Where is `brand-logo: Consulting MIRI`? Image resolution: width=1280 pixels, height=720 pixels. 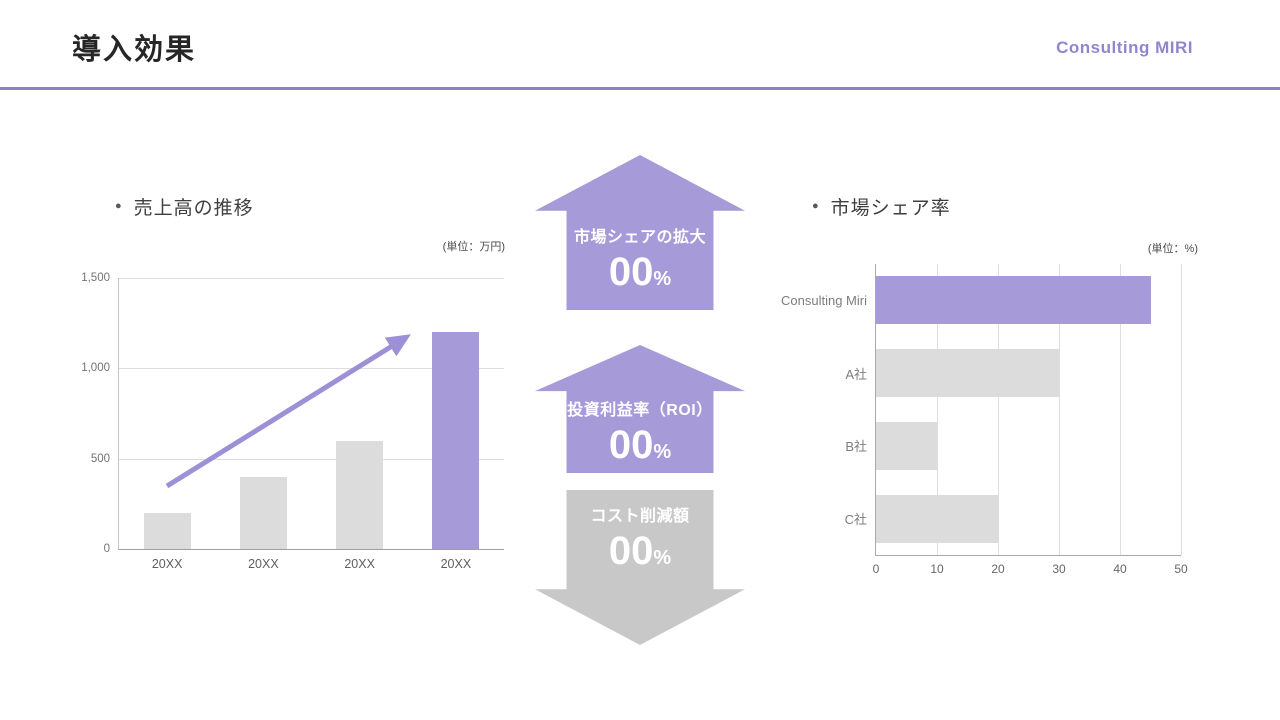 brand-logo: Consulting MIRI is located at coordinates (1124, 47).